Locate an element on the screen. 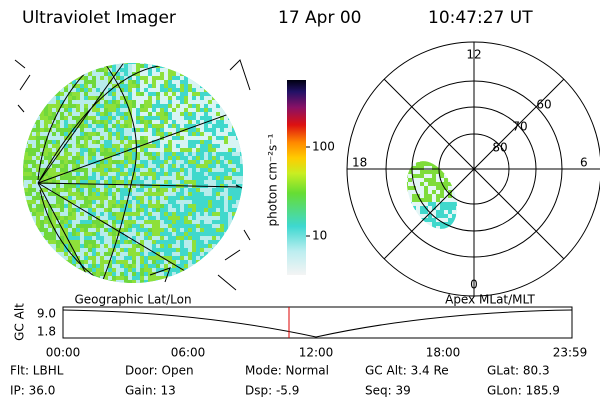 This screenshot has height=400, width=600. altitude-ytick: 9.0 is located at coordinates (46, 314).